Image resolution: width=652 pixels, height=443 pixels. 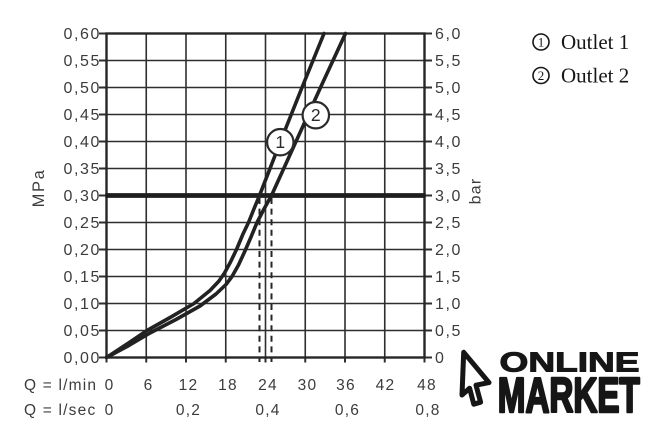 I want to click on svg-text: 0,4, so click(x=267, y=410).